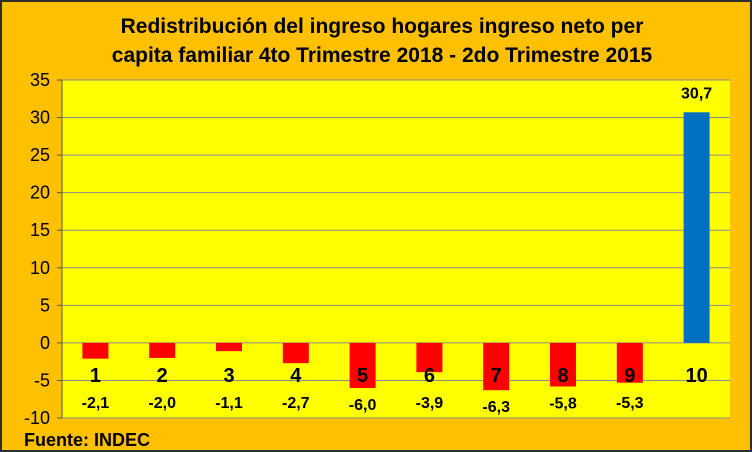  Describe the element at coordinates (296, 376) in the screenshot. I see `category-label: 4` at that location.